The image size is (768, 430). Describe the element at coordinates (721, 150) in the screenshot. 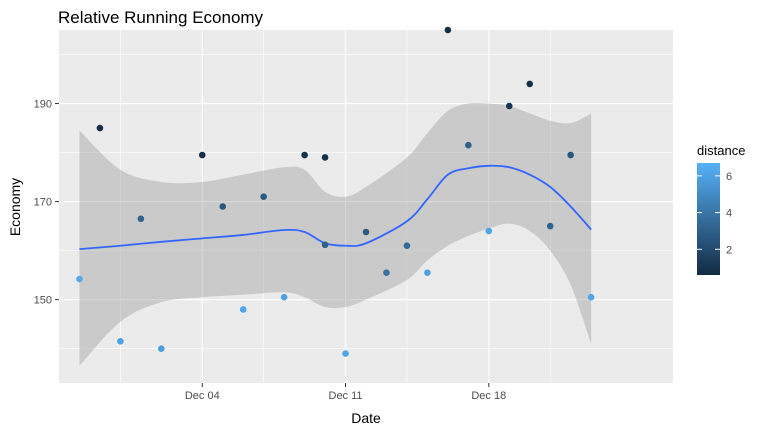

I see `legend-title: distance` at that location.